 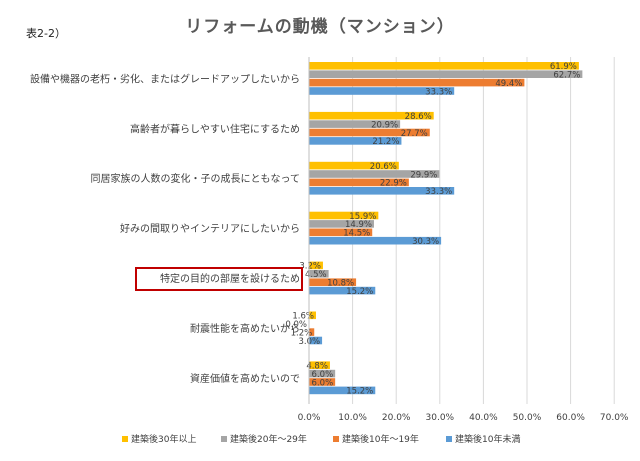 I want to click on bar-s4-c1, so click(x=382, y=91).